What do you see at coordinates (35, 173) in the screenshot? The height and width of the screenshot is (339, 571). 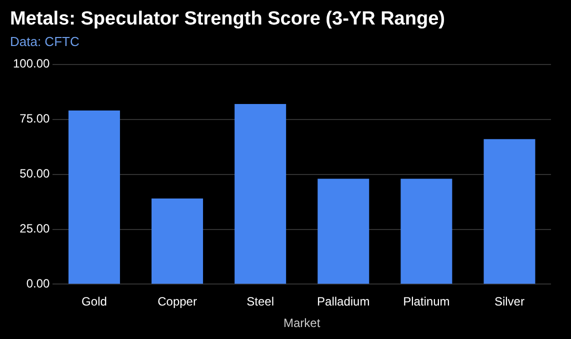 I see `y-tick-label: 50.00` at bounding box center [35, 173].